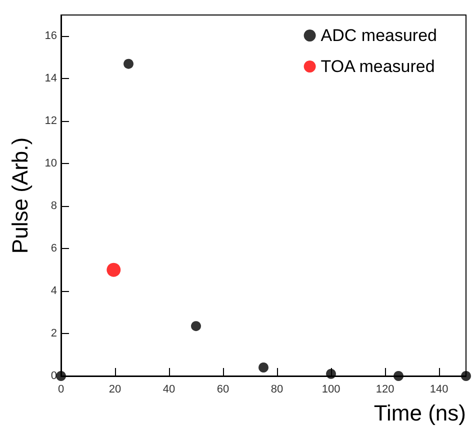  I want to click on x-axis-title: Time (ns), so click(420, 413).